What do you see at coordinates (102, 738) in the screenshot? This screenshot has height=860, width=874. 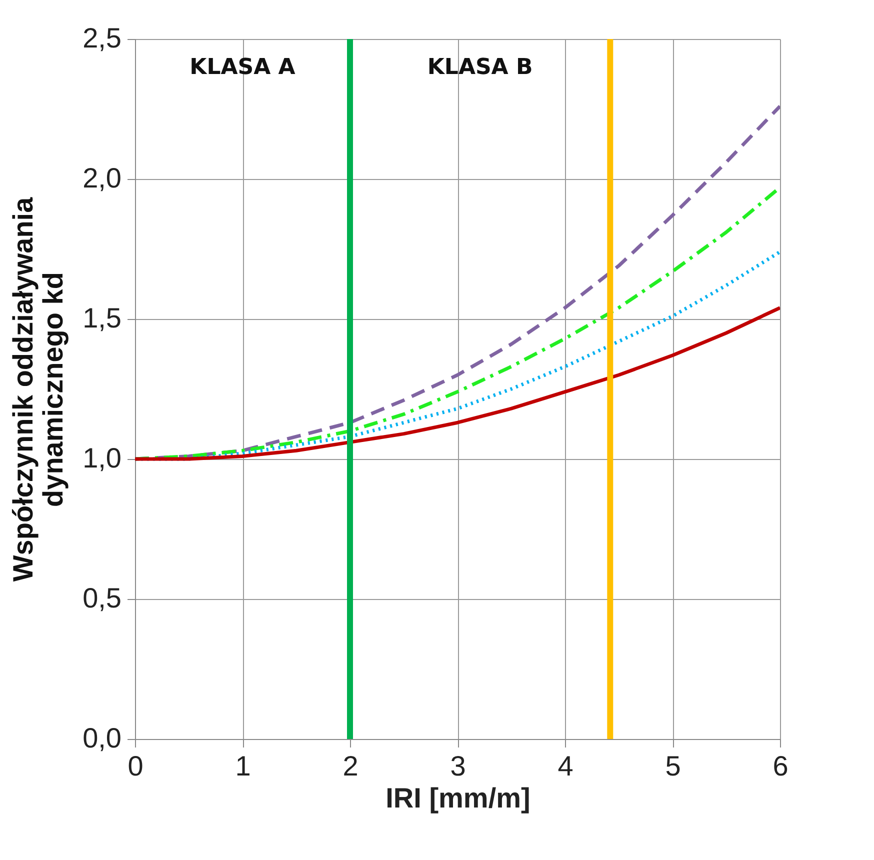 I see `y-tick-label: 0,0` at bounding box center [102, 738].